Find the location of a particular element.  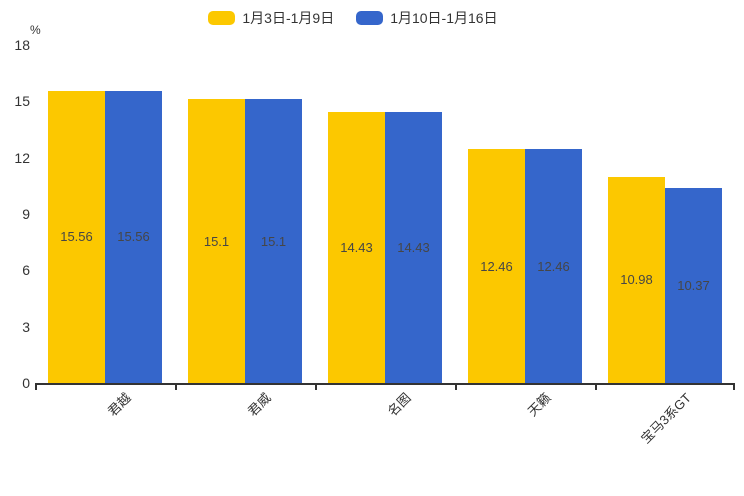

bar-君越-series-2: 15.56 is located at coordinates (133, 236).